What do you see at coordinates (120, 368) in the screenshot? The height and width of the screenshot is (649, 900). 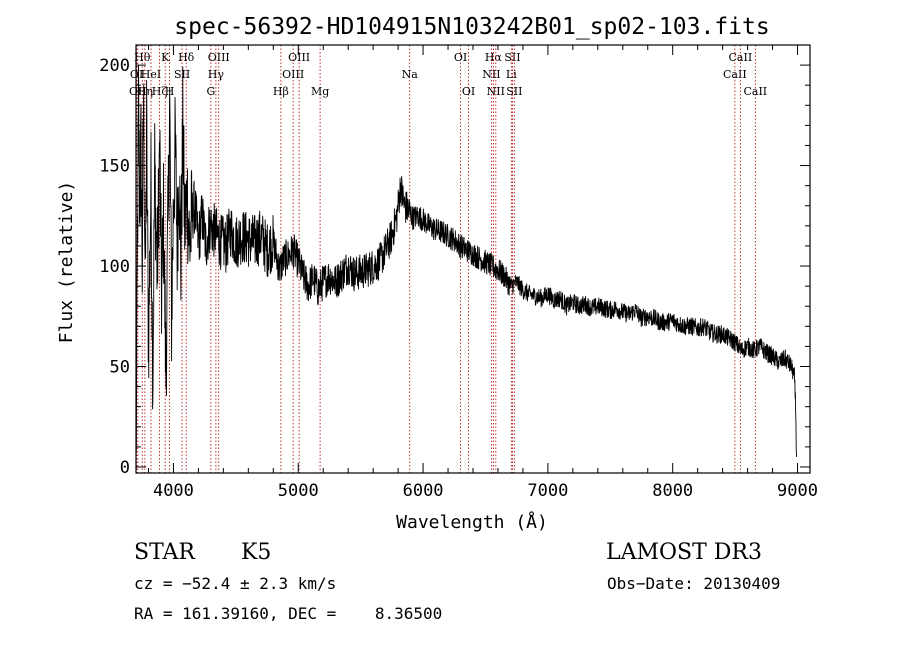 I see `y-tick-label: 50` at bounding box center [120, 368].